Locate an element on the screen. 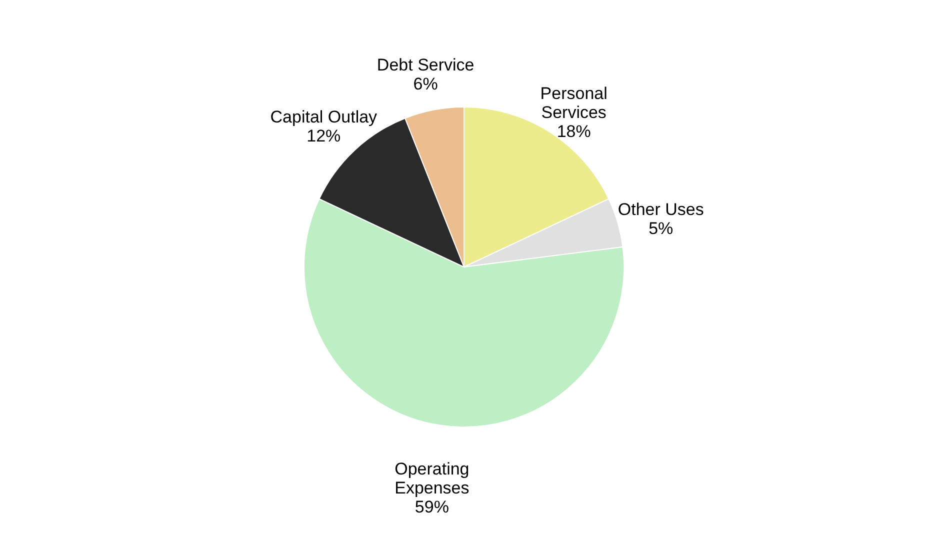  slice-label: Debt Service is located at coordinates (425, 65).